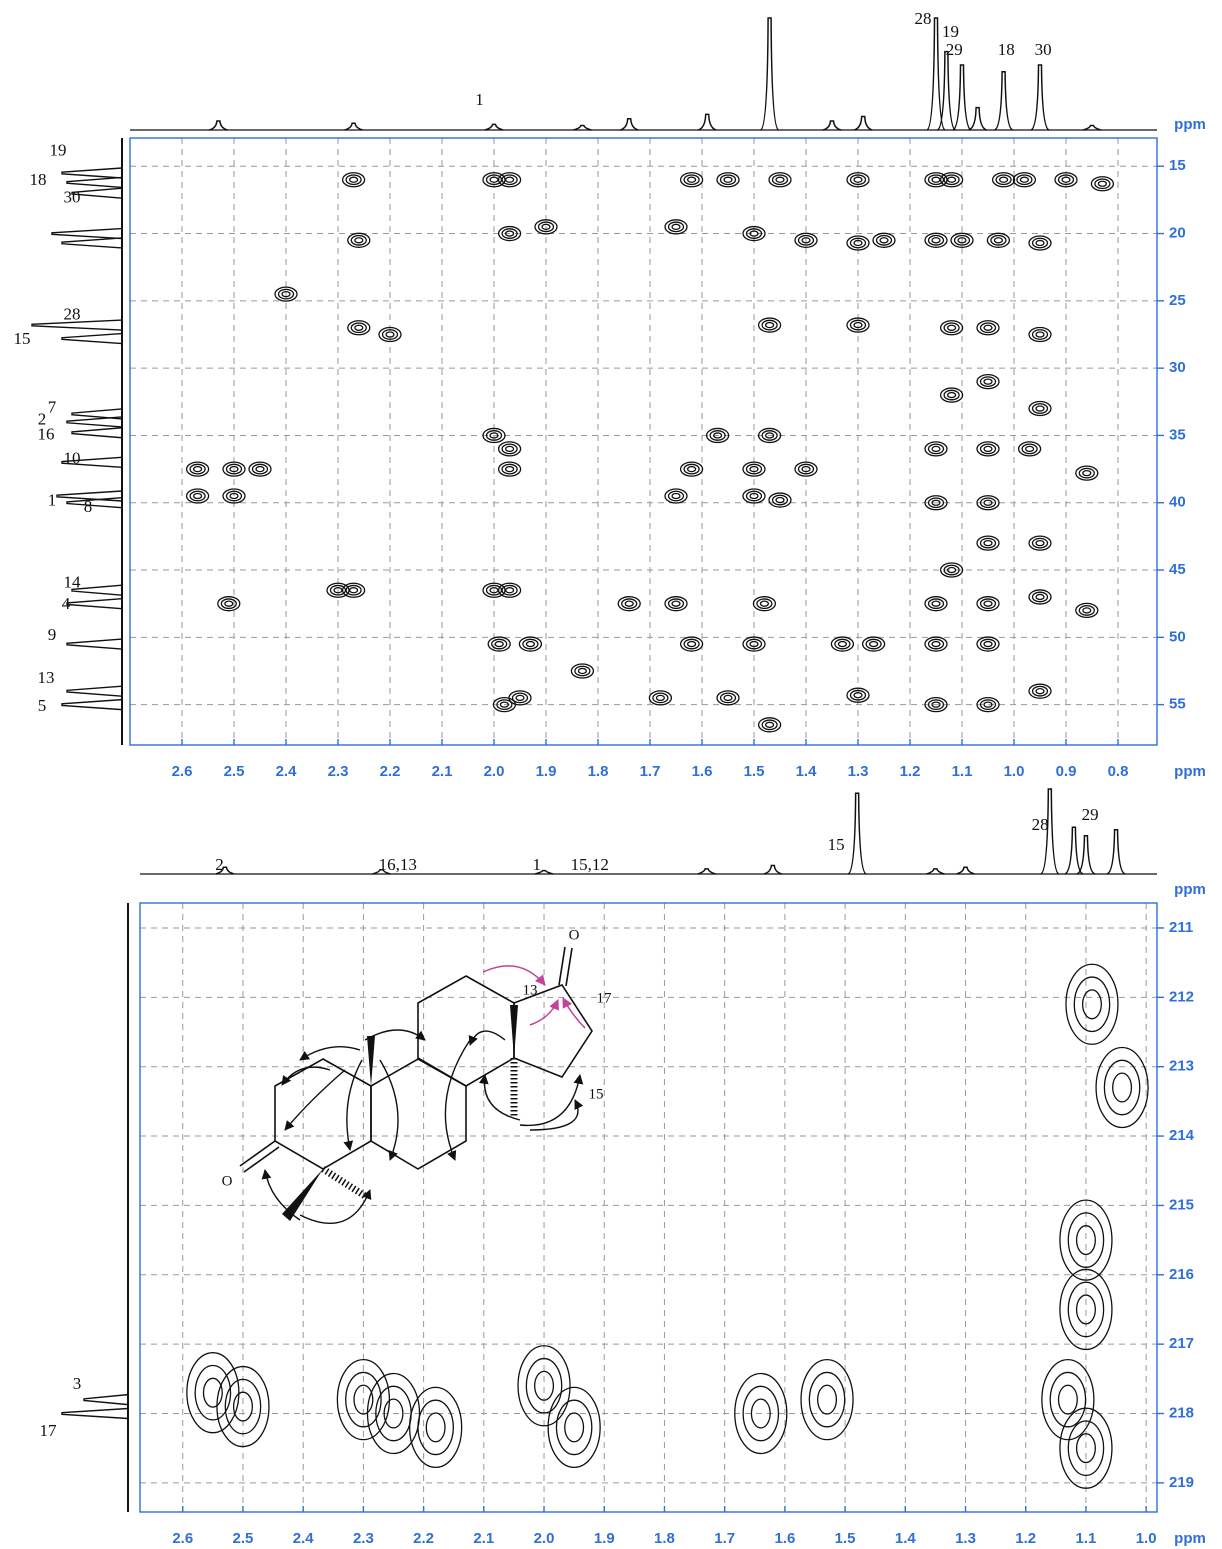 This screenshot has width=1222, height=1549. What do you see at coordinates (604, 1538) in the screenshot?
I see `x-tick-label: 1.9` at bounding box center [604, 1538].